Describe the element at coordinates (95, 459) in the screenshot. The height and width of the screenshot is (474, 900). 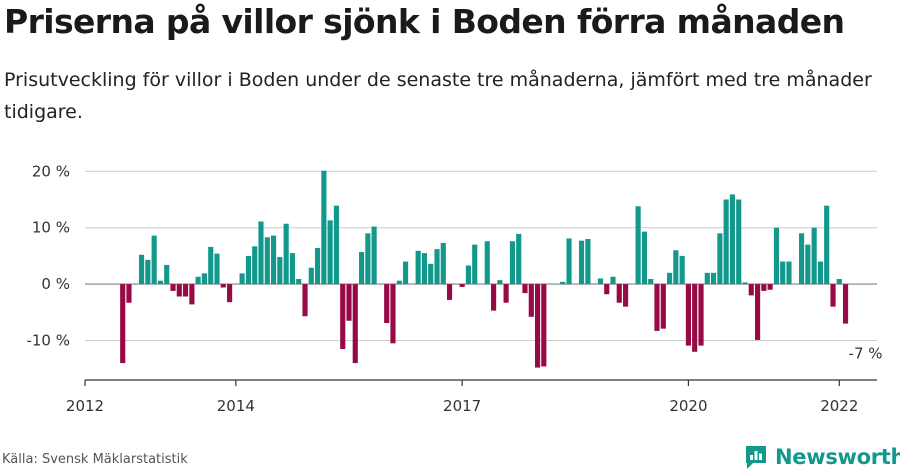
I see `source-note: Källa: Svensk Mäklarstatistik` at that location.